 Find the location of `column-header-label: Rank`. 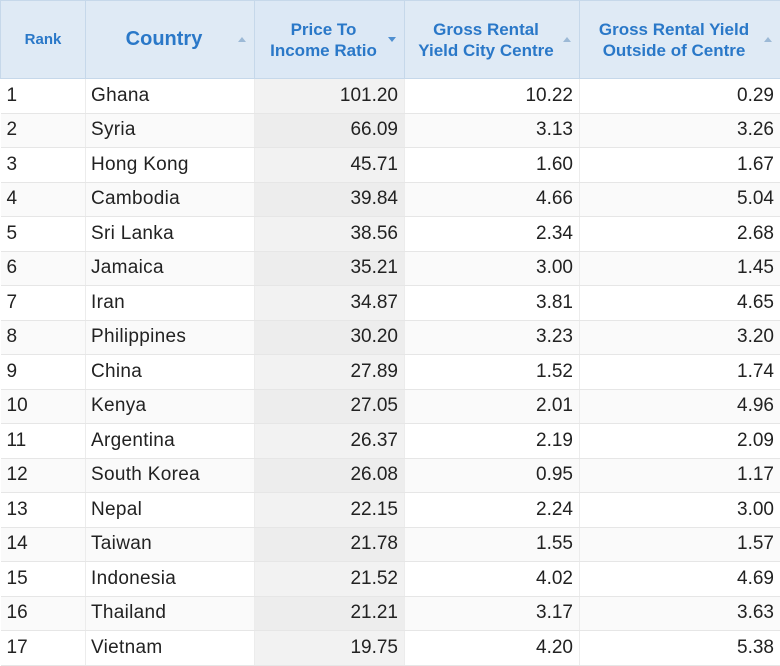

column-header-label: Rank is located at coordinates (43, 39).